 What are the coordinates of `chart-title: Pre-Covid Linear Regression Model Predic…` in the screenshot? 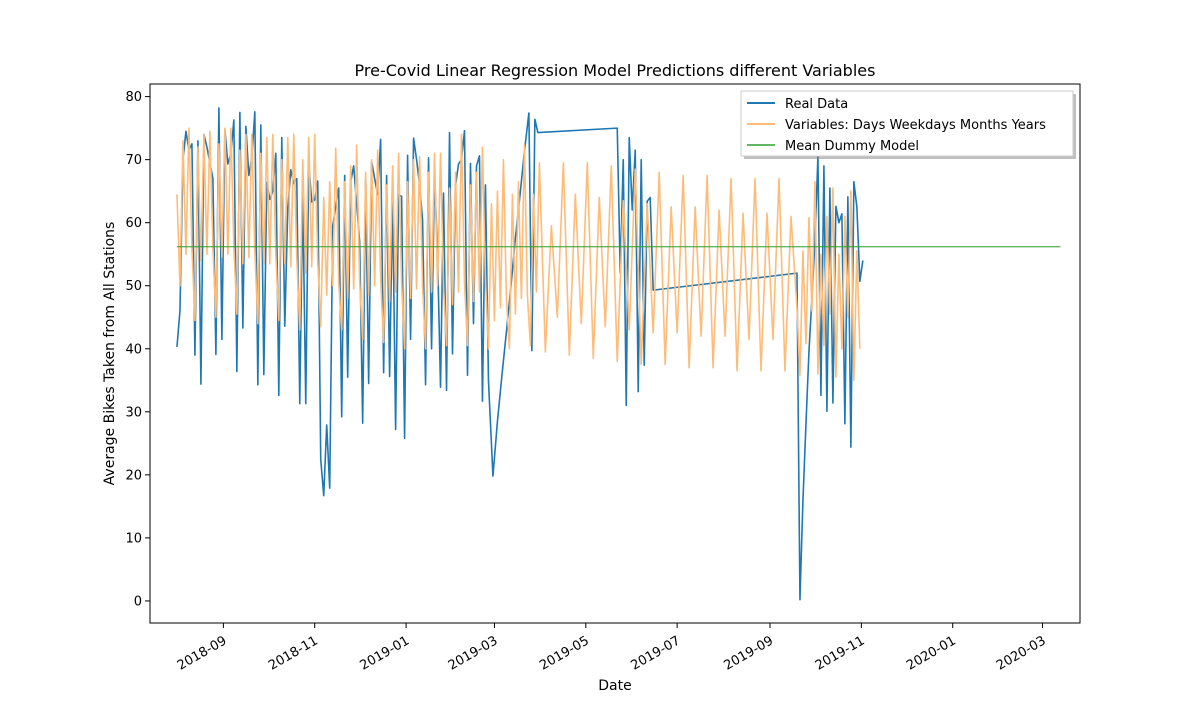 It's located at (615, 70).